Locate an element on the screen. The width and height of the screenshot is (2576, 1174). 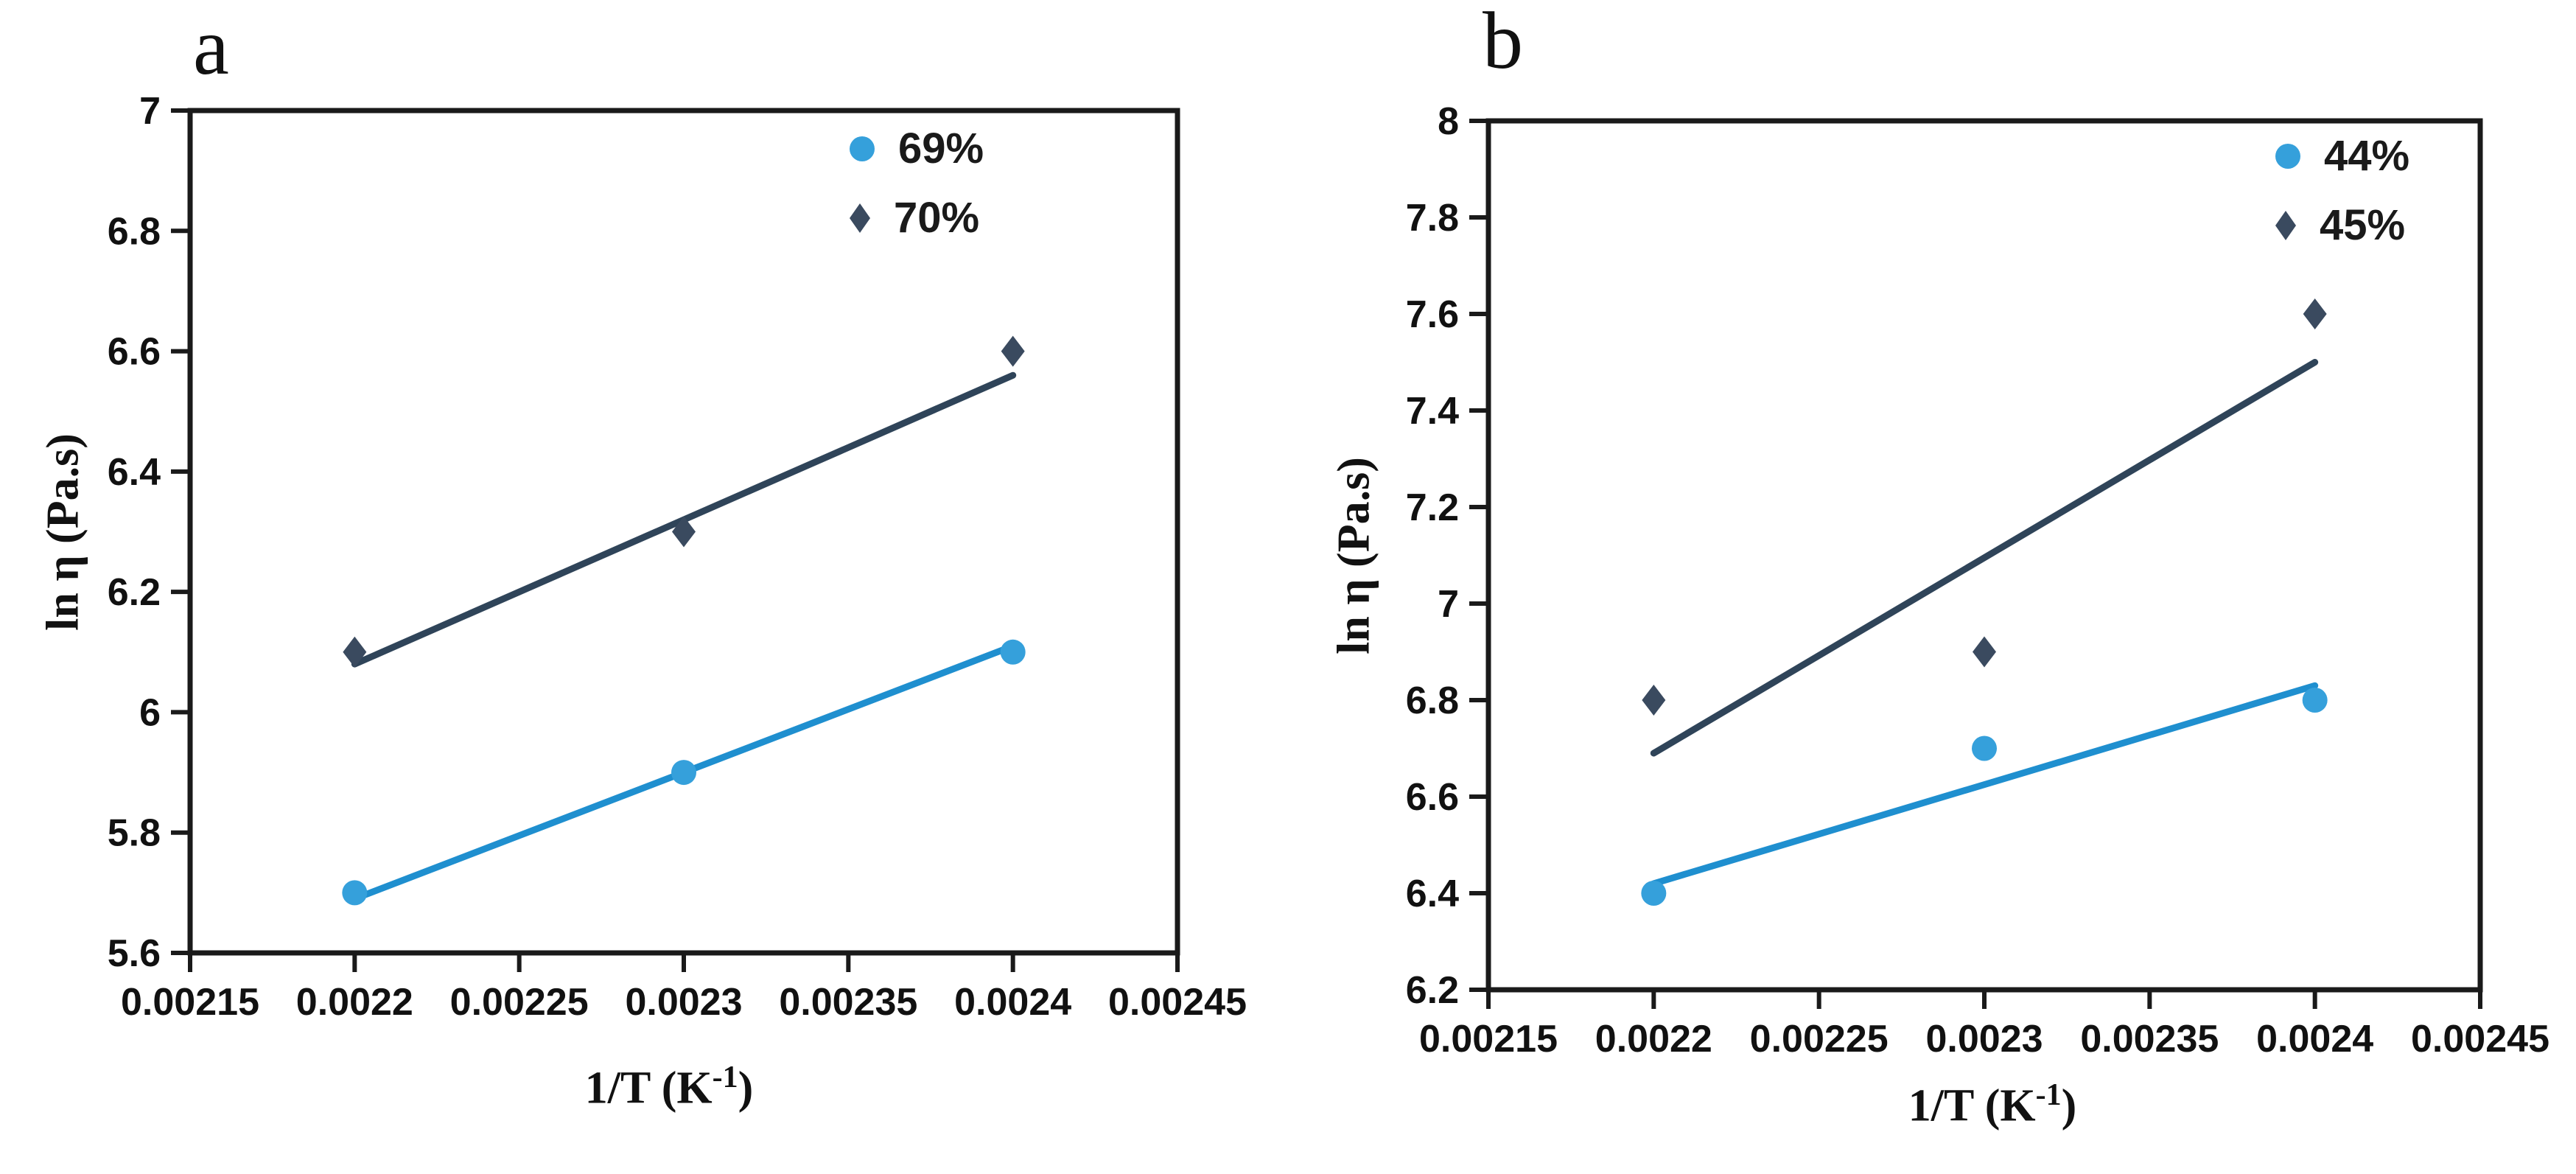
legend-item: 70% is located at coordinates (917, 218).